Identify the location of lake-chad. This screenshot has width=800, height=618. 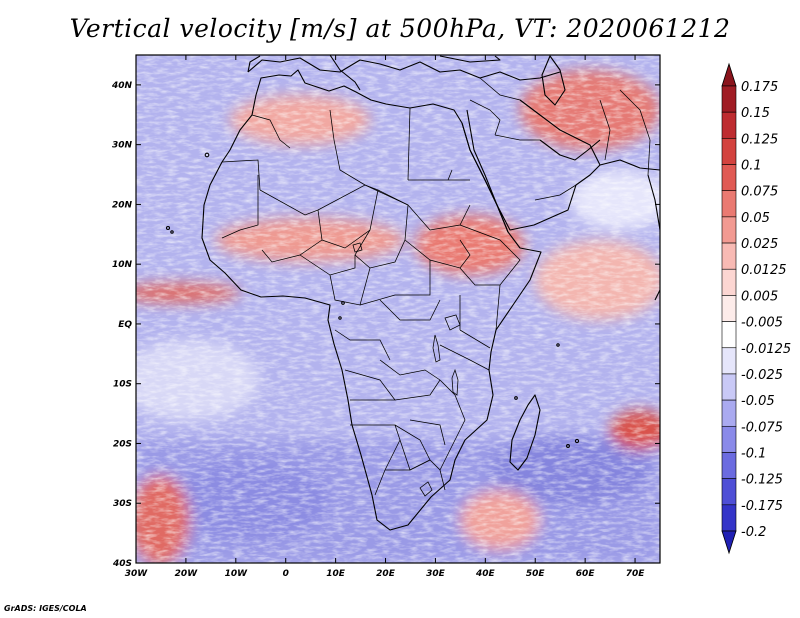
(357, 247).